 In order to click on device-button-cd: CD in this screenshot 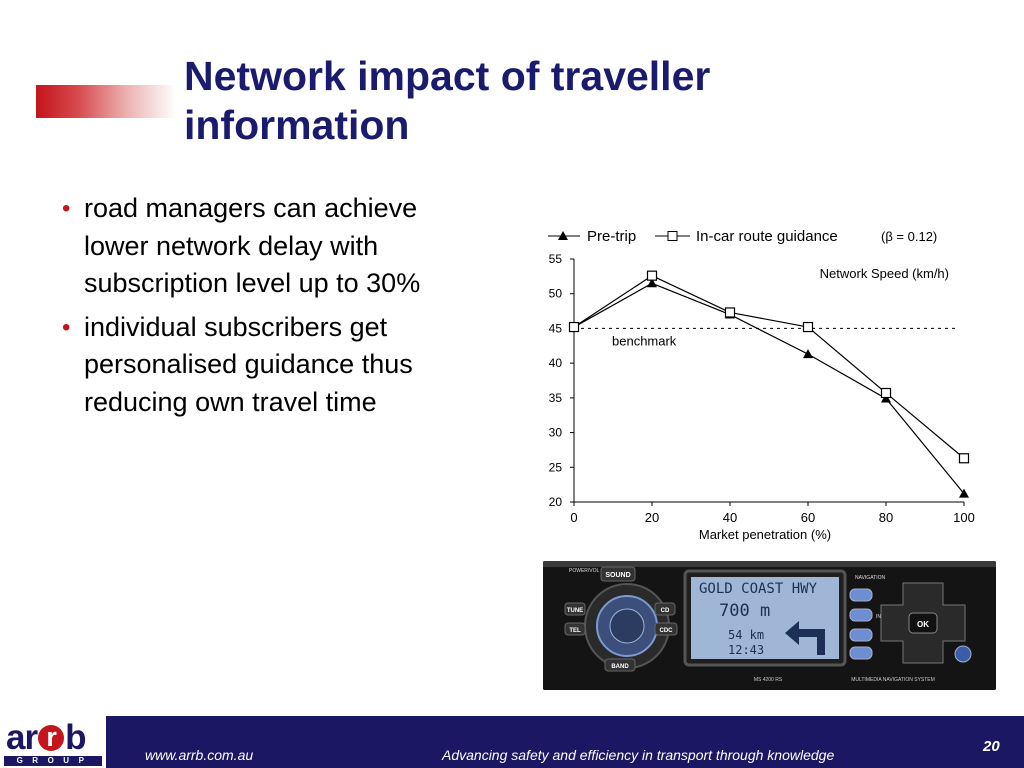, I will do `click(665, 611)`.